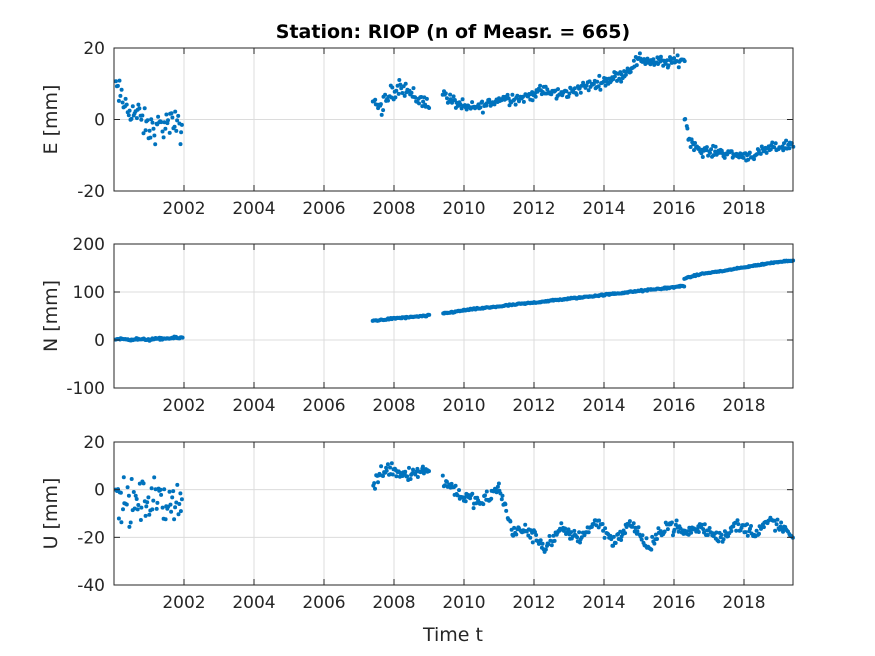  Describe the element at coordinates (453, 32) in the screenshot. I see `figure-title: Station: RIOP (n of Measr. = 665)` at that location.